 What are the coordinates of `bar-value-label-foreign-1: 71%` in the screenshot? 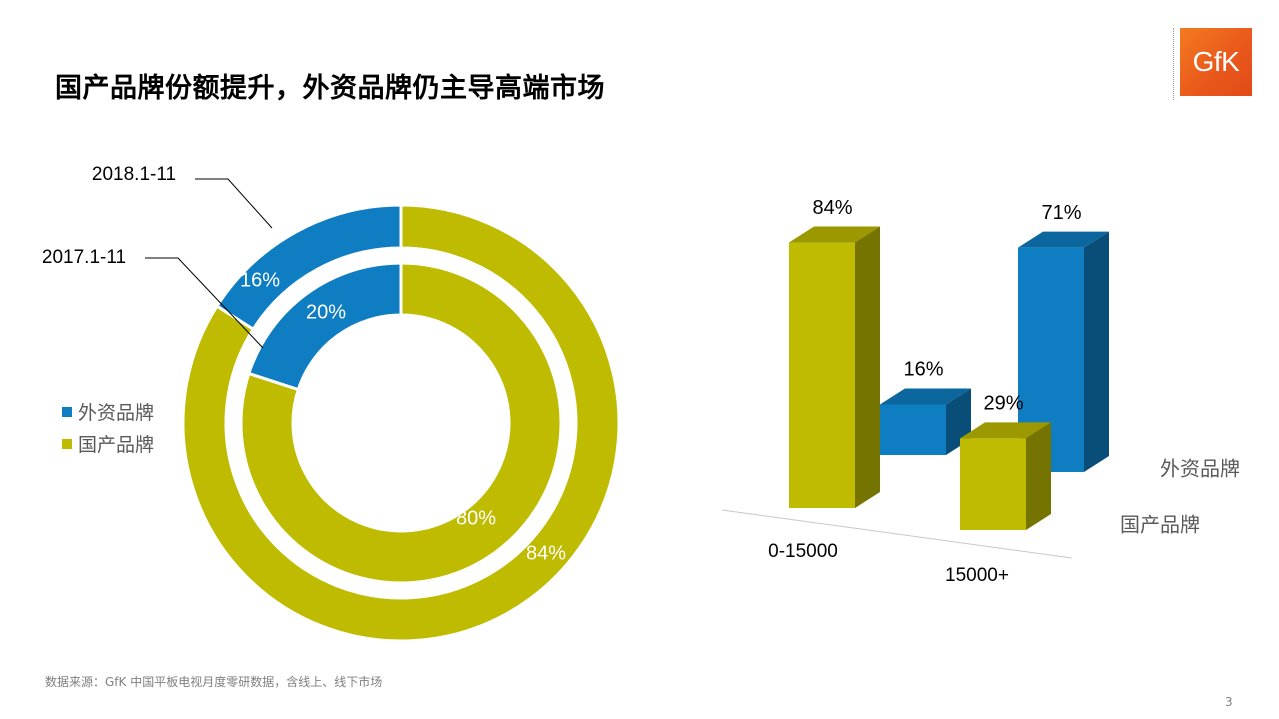 It's located at (1061, 213).